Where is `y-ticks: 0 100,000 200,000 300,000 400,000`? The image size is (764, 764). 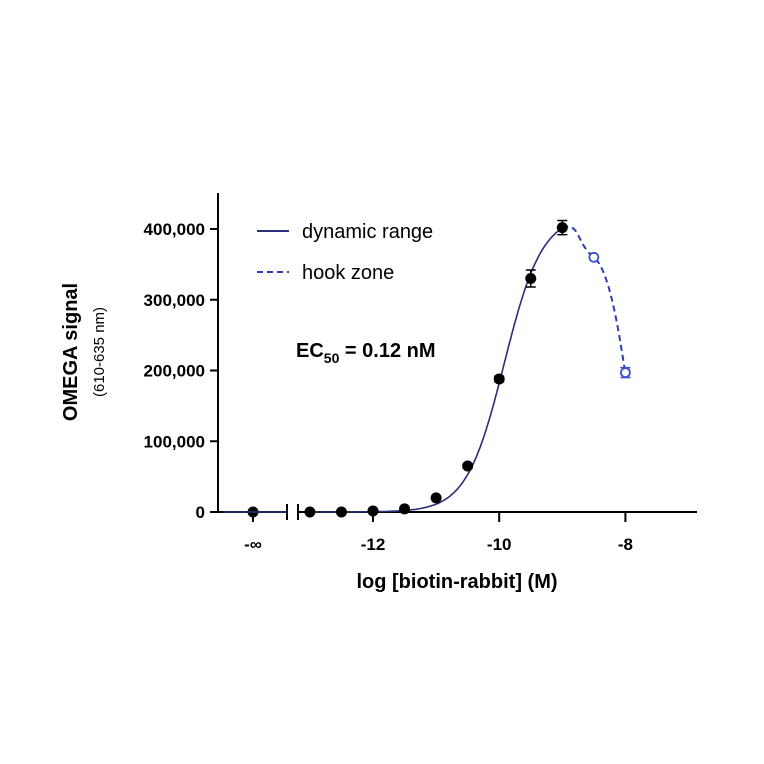 y-ticks: 0 100,000 200,000 300,000 400,000 is located at coordinates (181, 371).